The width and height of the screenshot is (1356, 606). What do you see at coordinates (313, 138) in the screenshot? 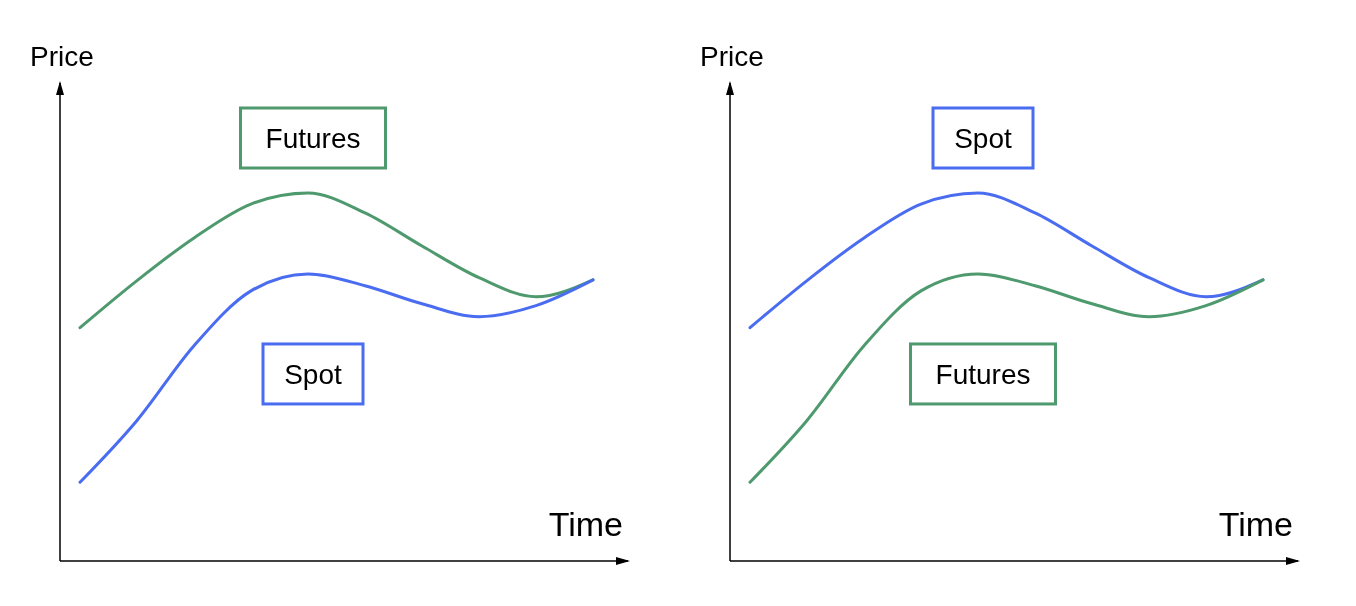
I see `series-label: Futures` at bounding box center [313, 138].